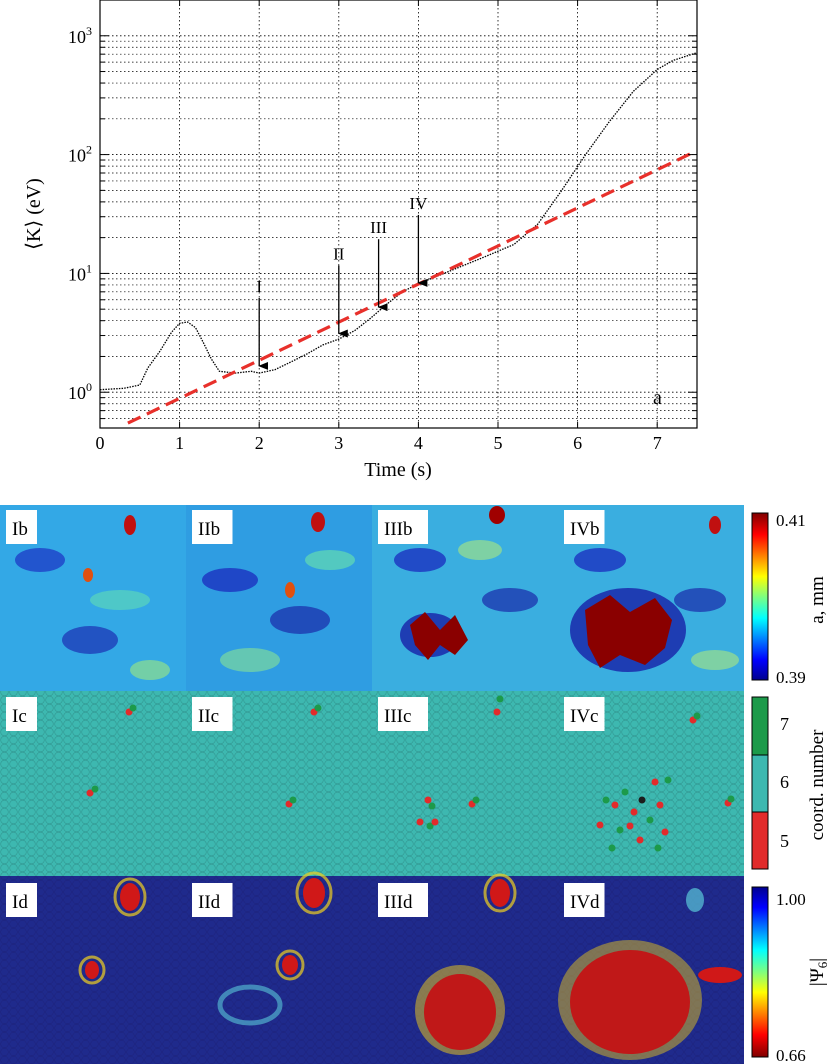 The width and height of the screenshot is (831, 1064). What do you see at coordinates (303, 756) in the screenshot?
I see `defects-IIc` at bounding box center [303, 756].